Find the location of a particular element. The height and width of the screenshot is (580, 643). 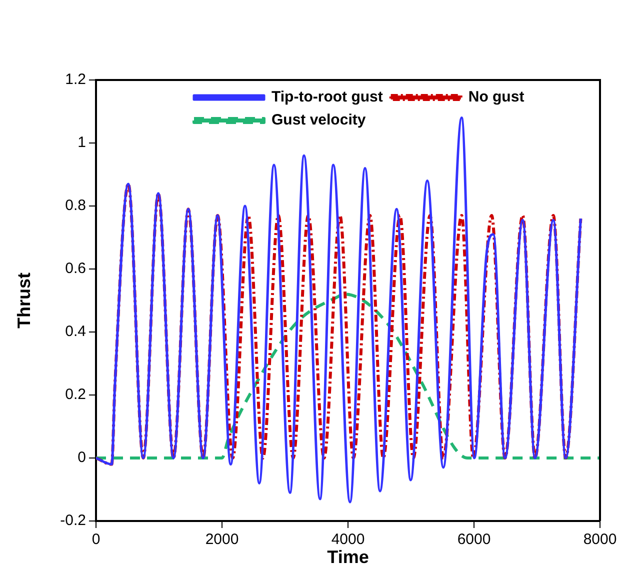

x-axis-title: Time is located at coordinates (348, 557).